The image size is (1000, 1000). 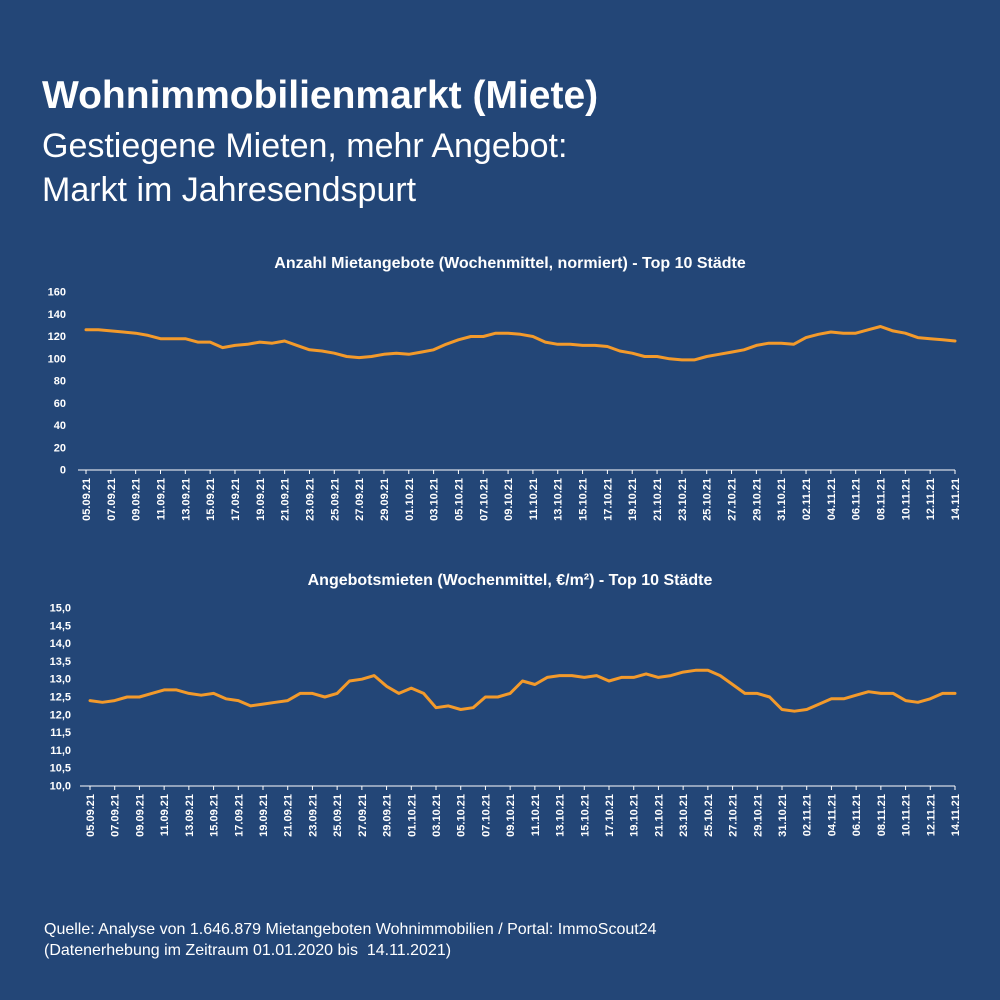 What do you see at coordinates (60, 382) in the screenshot?
I see `y-tick-label: 80` at bounding box center [60, 382].